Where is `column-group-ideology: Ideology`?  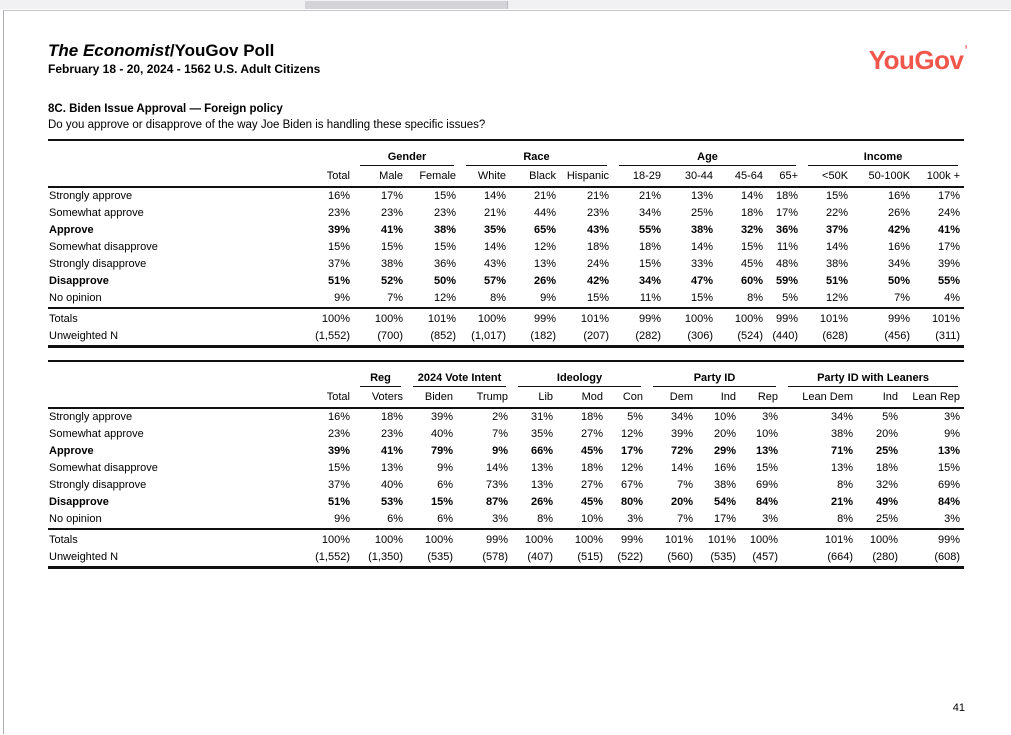 column-group-ideology: Ideology is located at coordinates (580, 373).